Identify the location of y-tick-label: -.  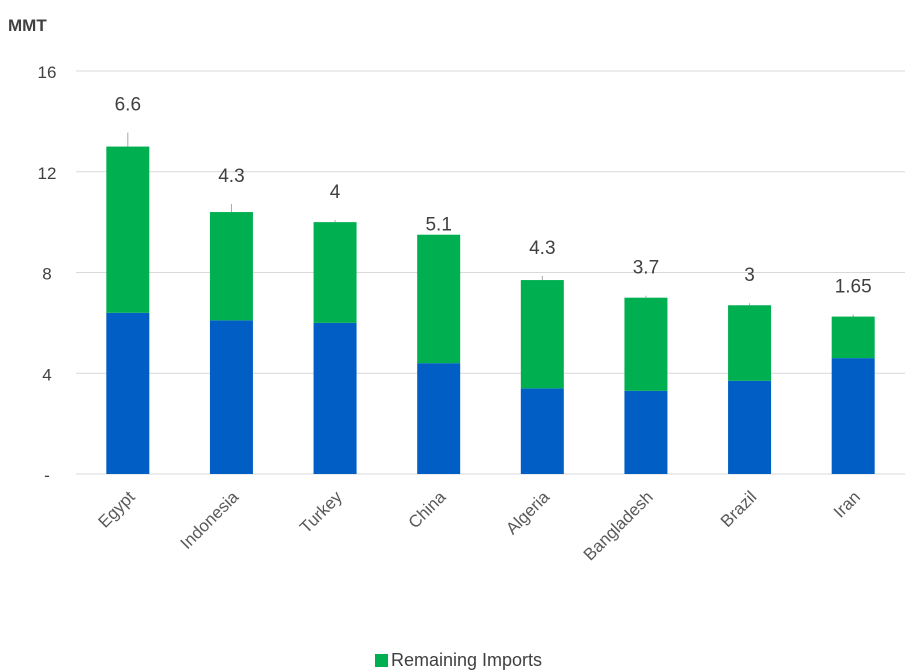
(47, 475).